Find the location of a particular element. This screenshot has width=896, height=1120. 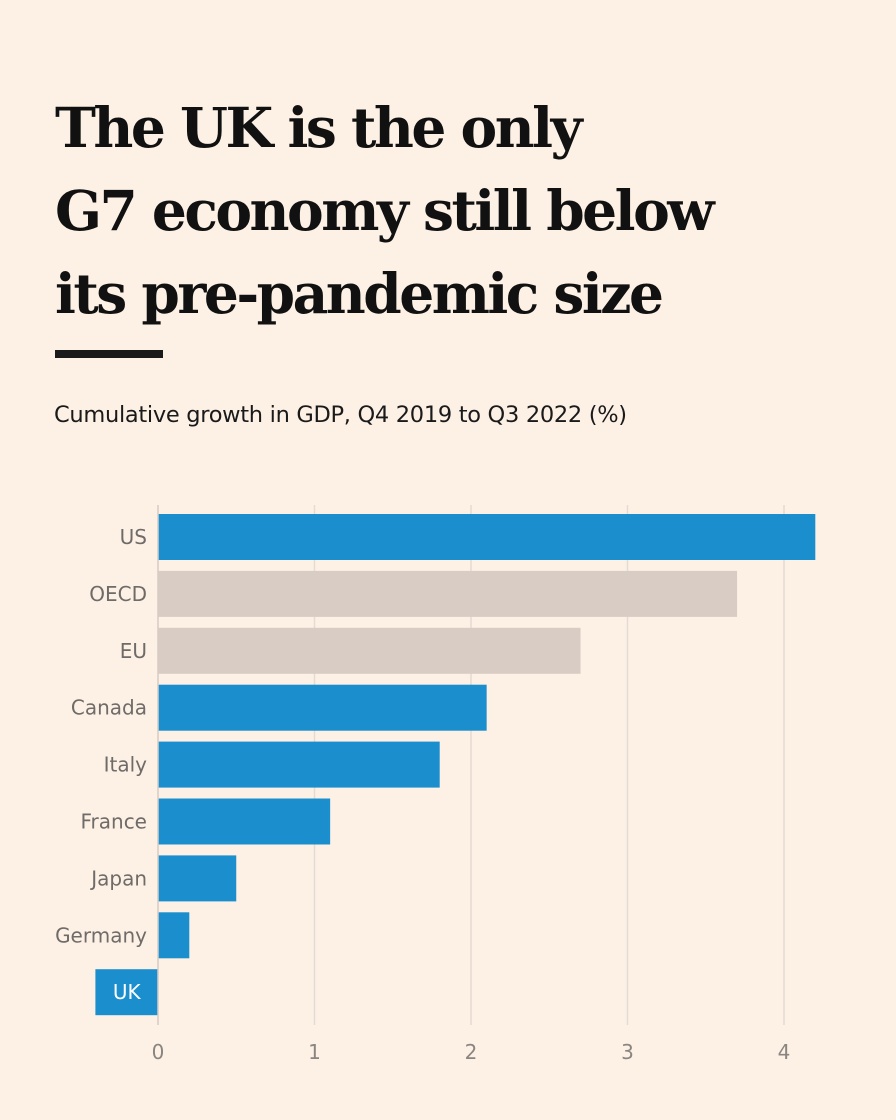

headline-rule is located at coordinates (109, 354).